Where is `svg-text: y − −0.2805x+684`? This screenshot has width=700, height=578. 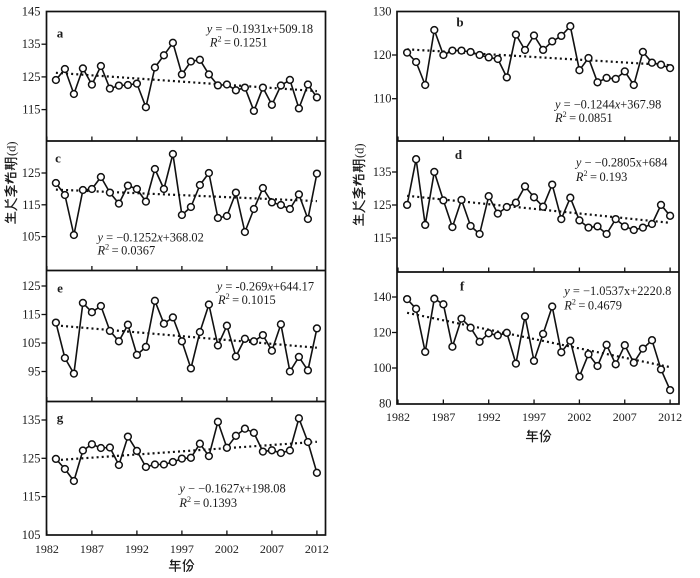
svg-text: y − −0.2805x+684 is located at coordinates (621, 163).